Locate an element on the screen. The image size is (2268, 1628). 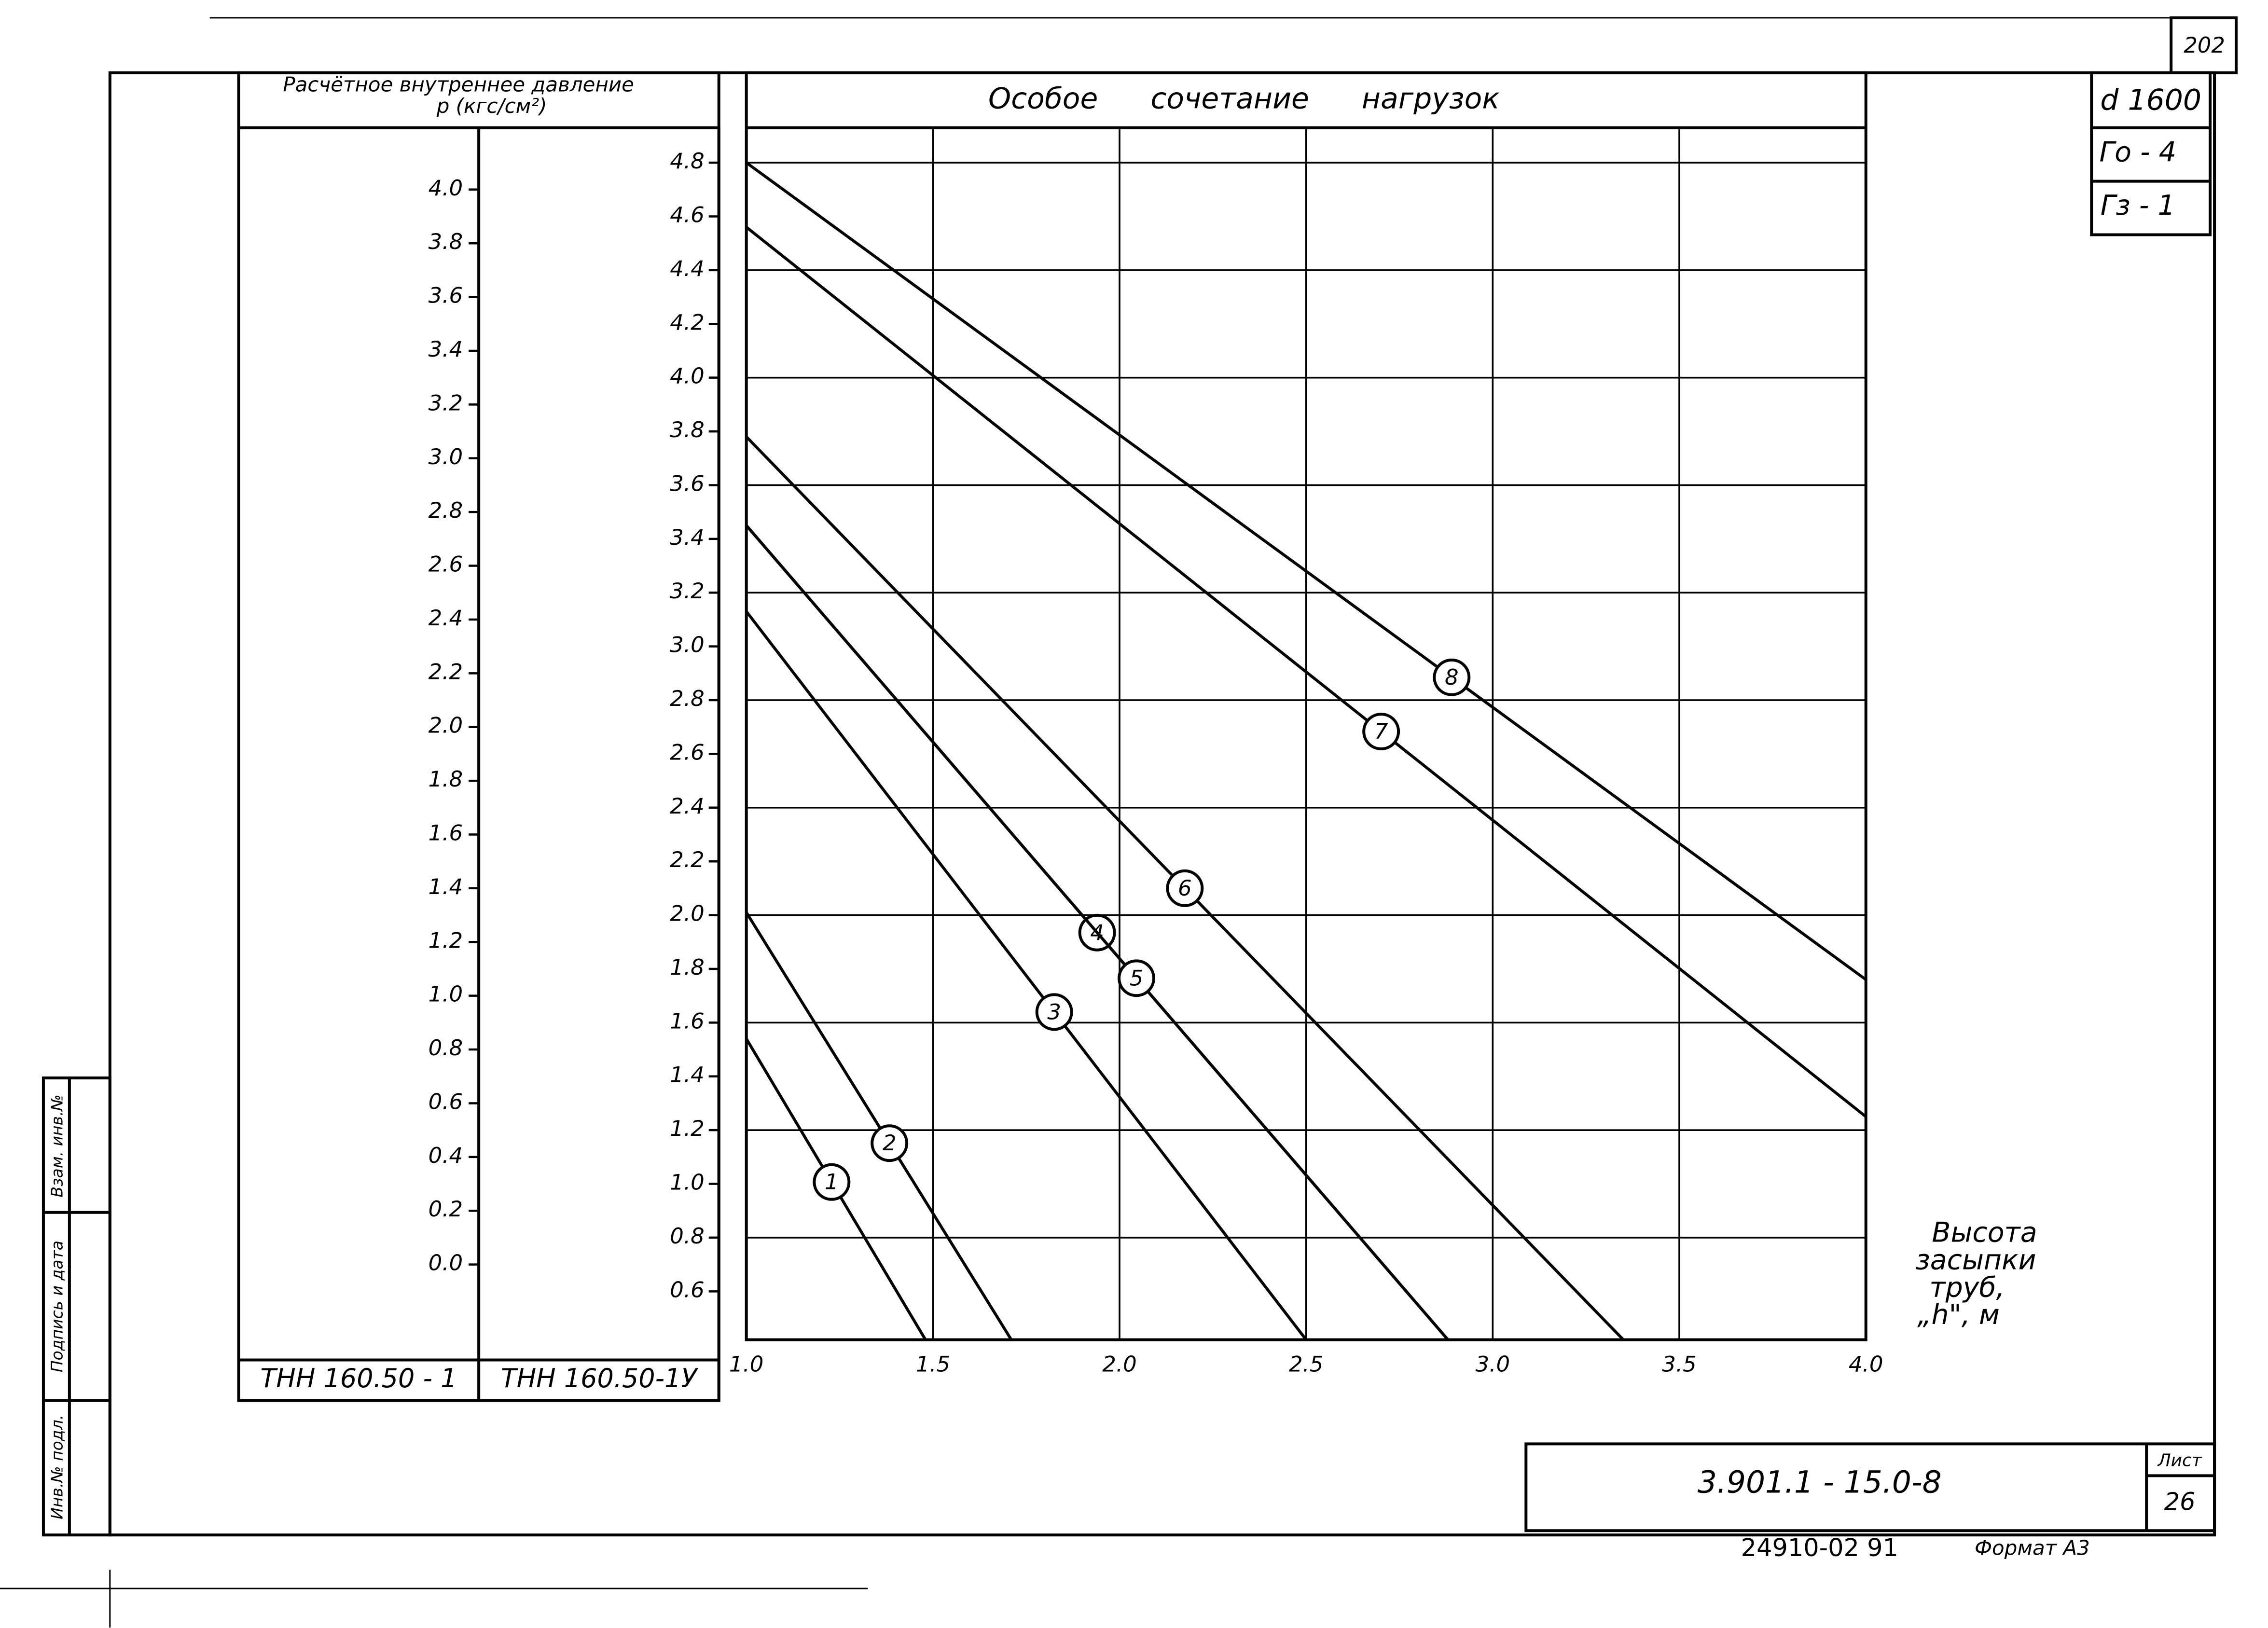
x-tick-label: 3.5 is located at coordinates (1679, 1364).